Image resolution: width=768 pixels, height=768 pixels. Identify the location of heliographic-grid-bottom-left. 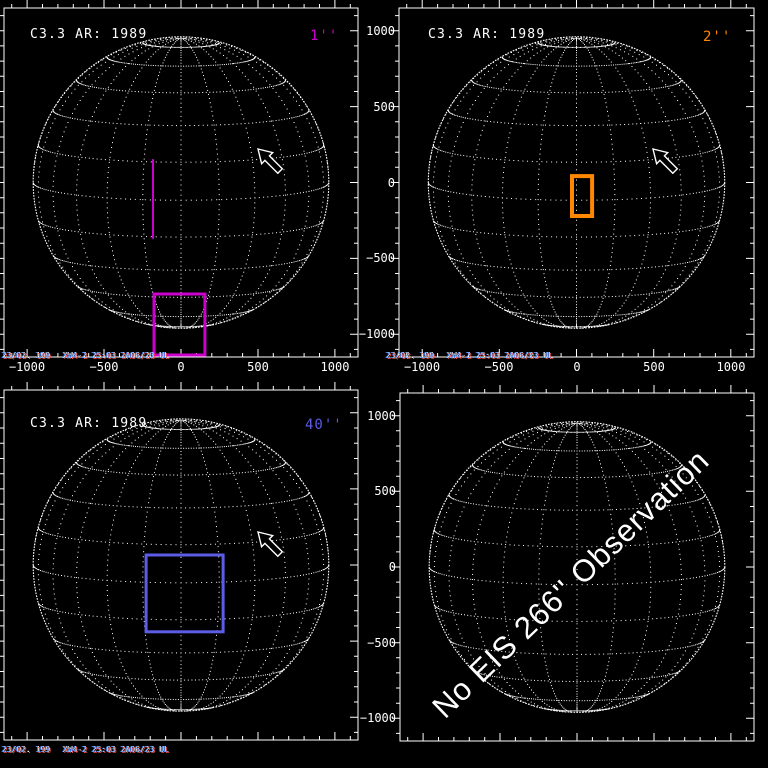
(181, 565).